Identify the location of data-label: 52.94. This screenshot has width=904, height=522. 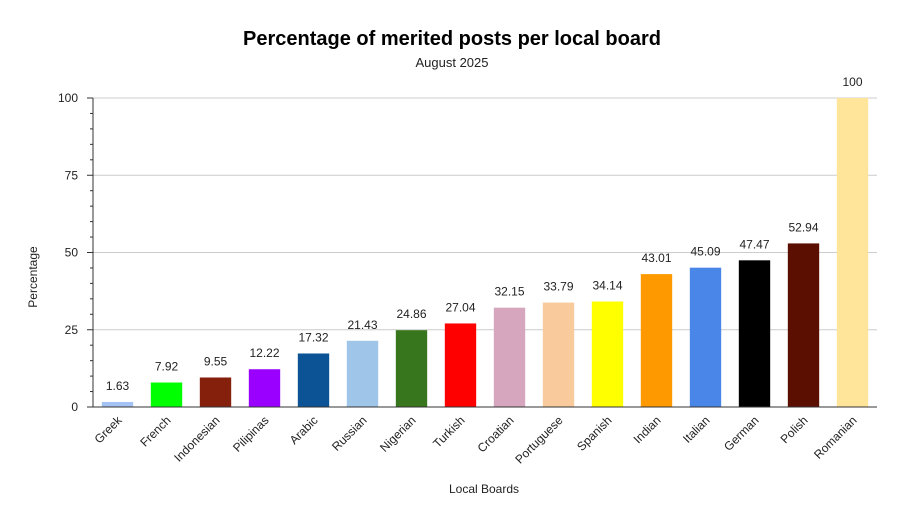
(803, 227).